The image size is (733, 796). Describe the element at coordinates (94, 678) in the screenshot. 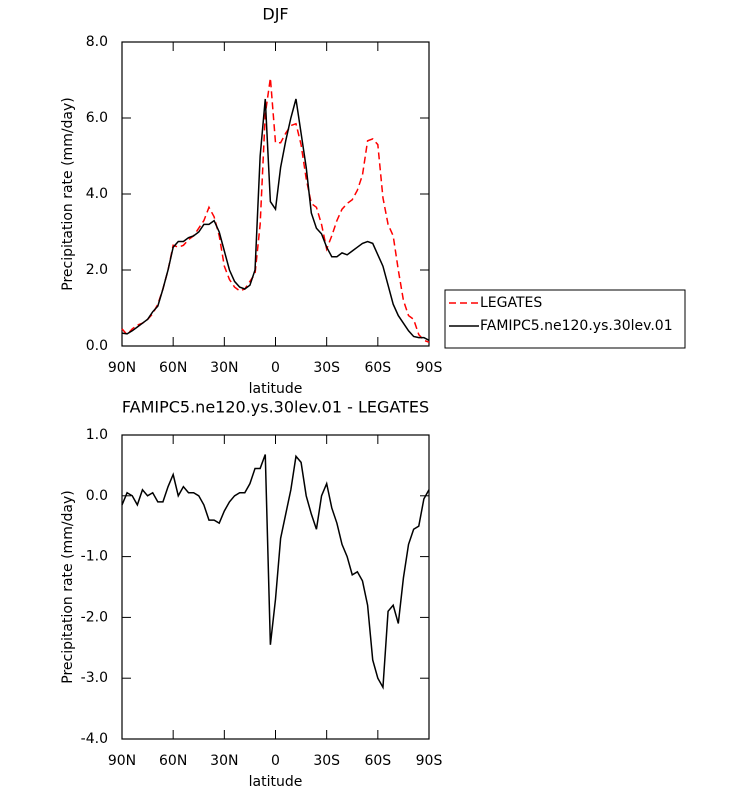

I see `y-tick-label: -3.0` at that location.